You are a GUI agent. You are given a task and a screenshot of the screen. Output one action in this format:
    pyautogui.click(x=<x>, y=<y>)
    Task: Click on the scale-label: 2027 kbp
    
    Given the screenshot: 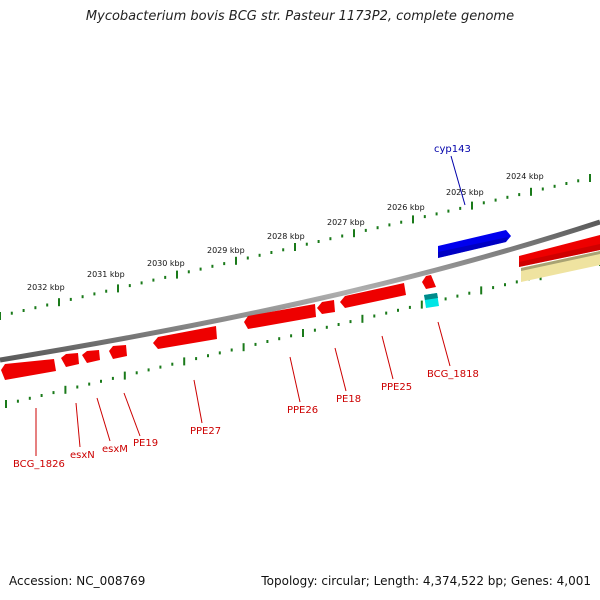 What is the action you would take?
    pyautogui.click(x=346, y=222)
    